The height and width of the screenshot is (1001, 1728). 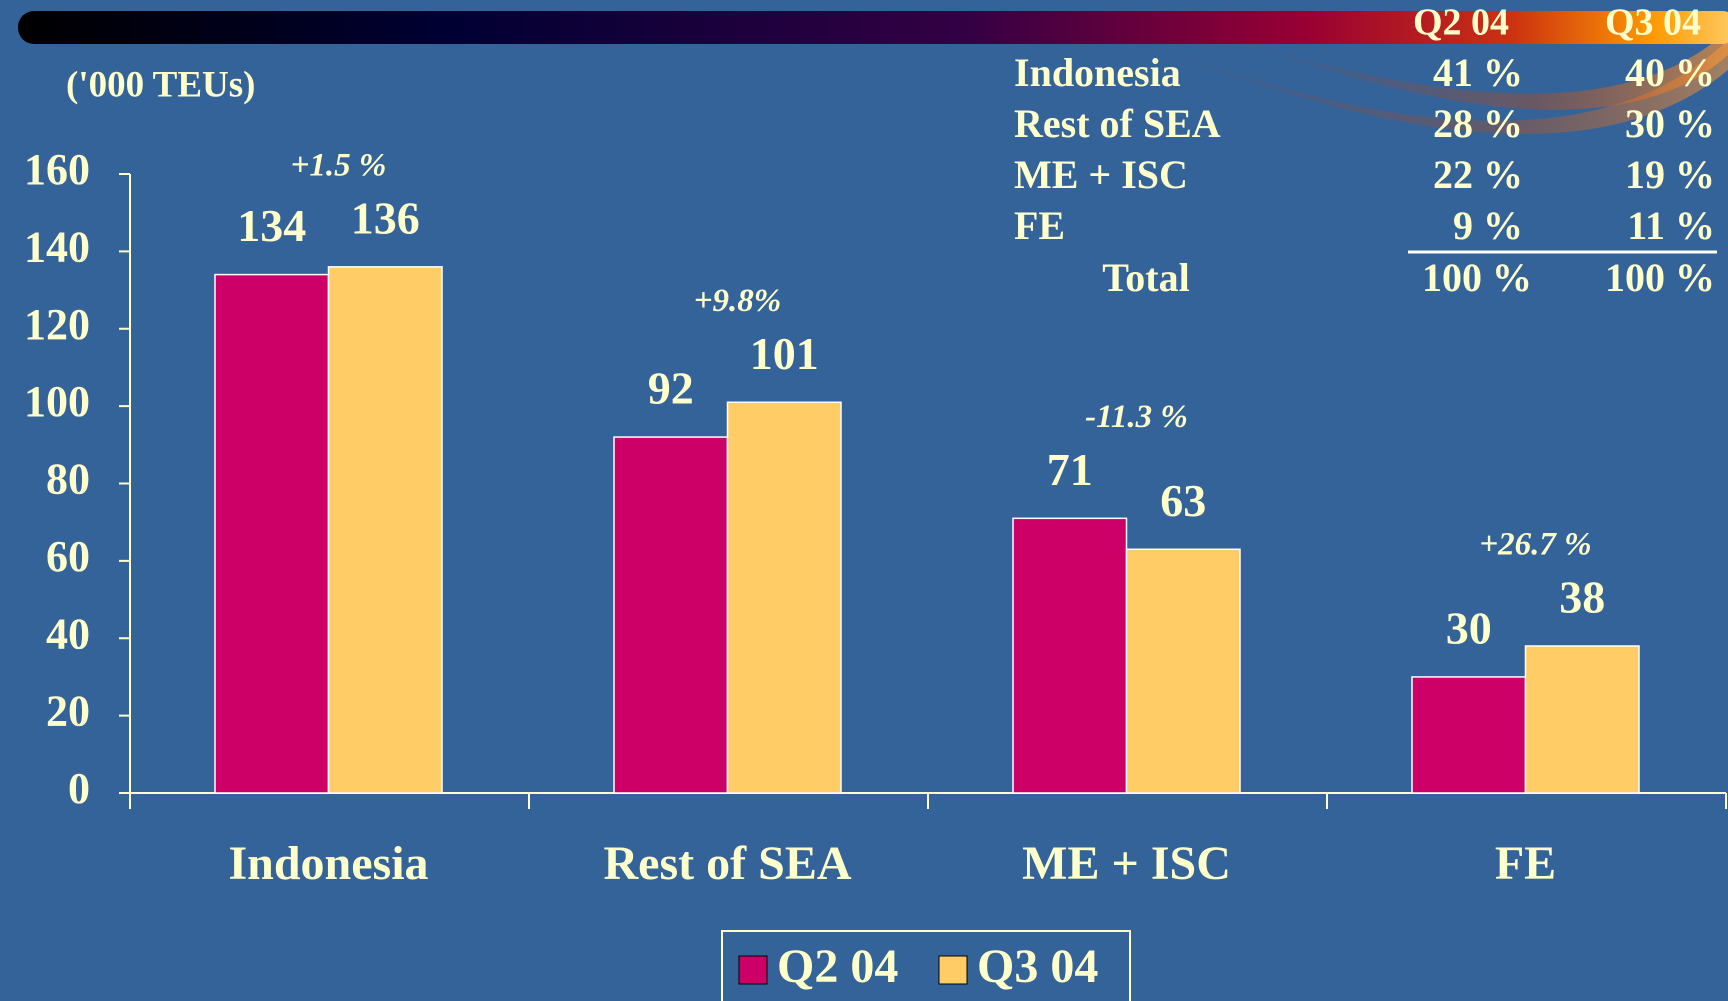 I want to click on legend-label: Q3 04, so click(x=1037, y=966).